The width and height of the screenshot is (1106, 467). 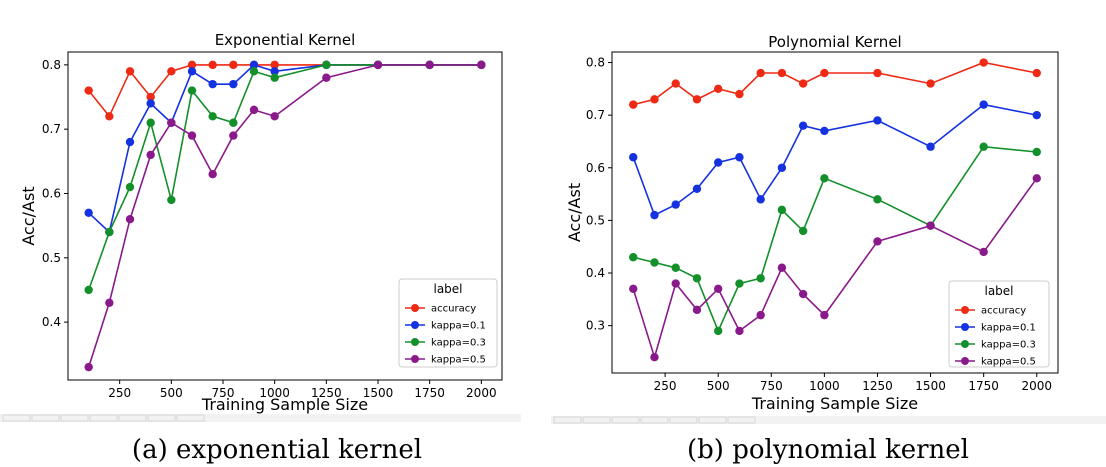 I want to click on y-tick-label: 0.6, so click(x=595, y=168).